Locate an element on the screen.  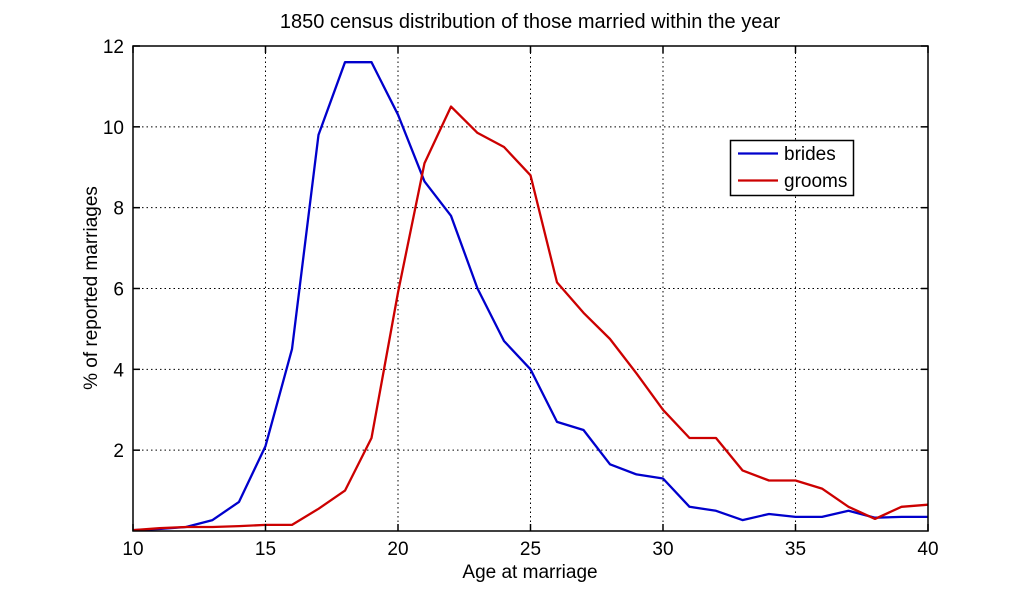
y-tick-label: 10 is located at coordinates (113, 128).